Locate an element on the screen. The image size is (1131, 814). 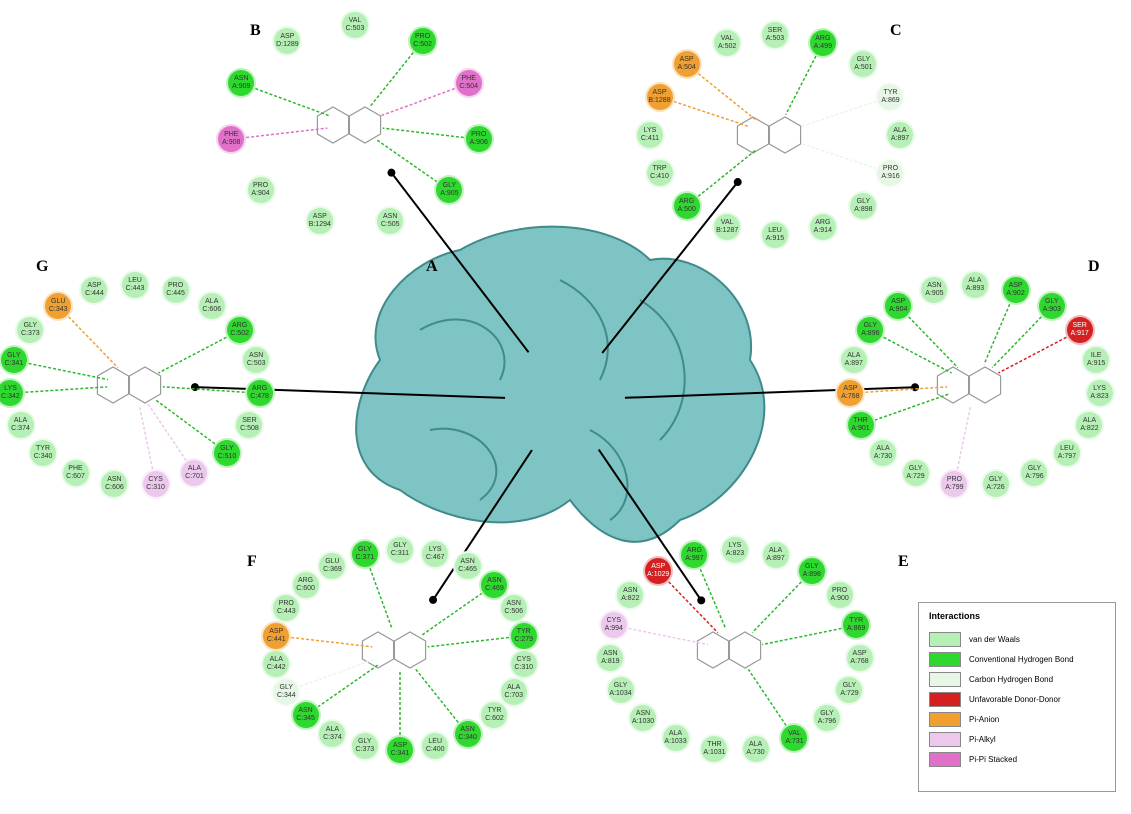
residue: LEU A:915 is located at coordinates (775, 235).